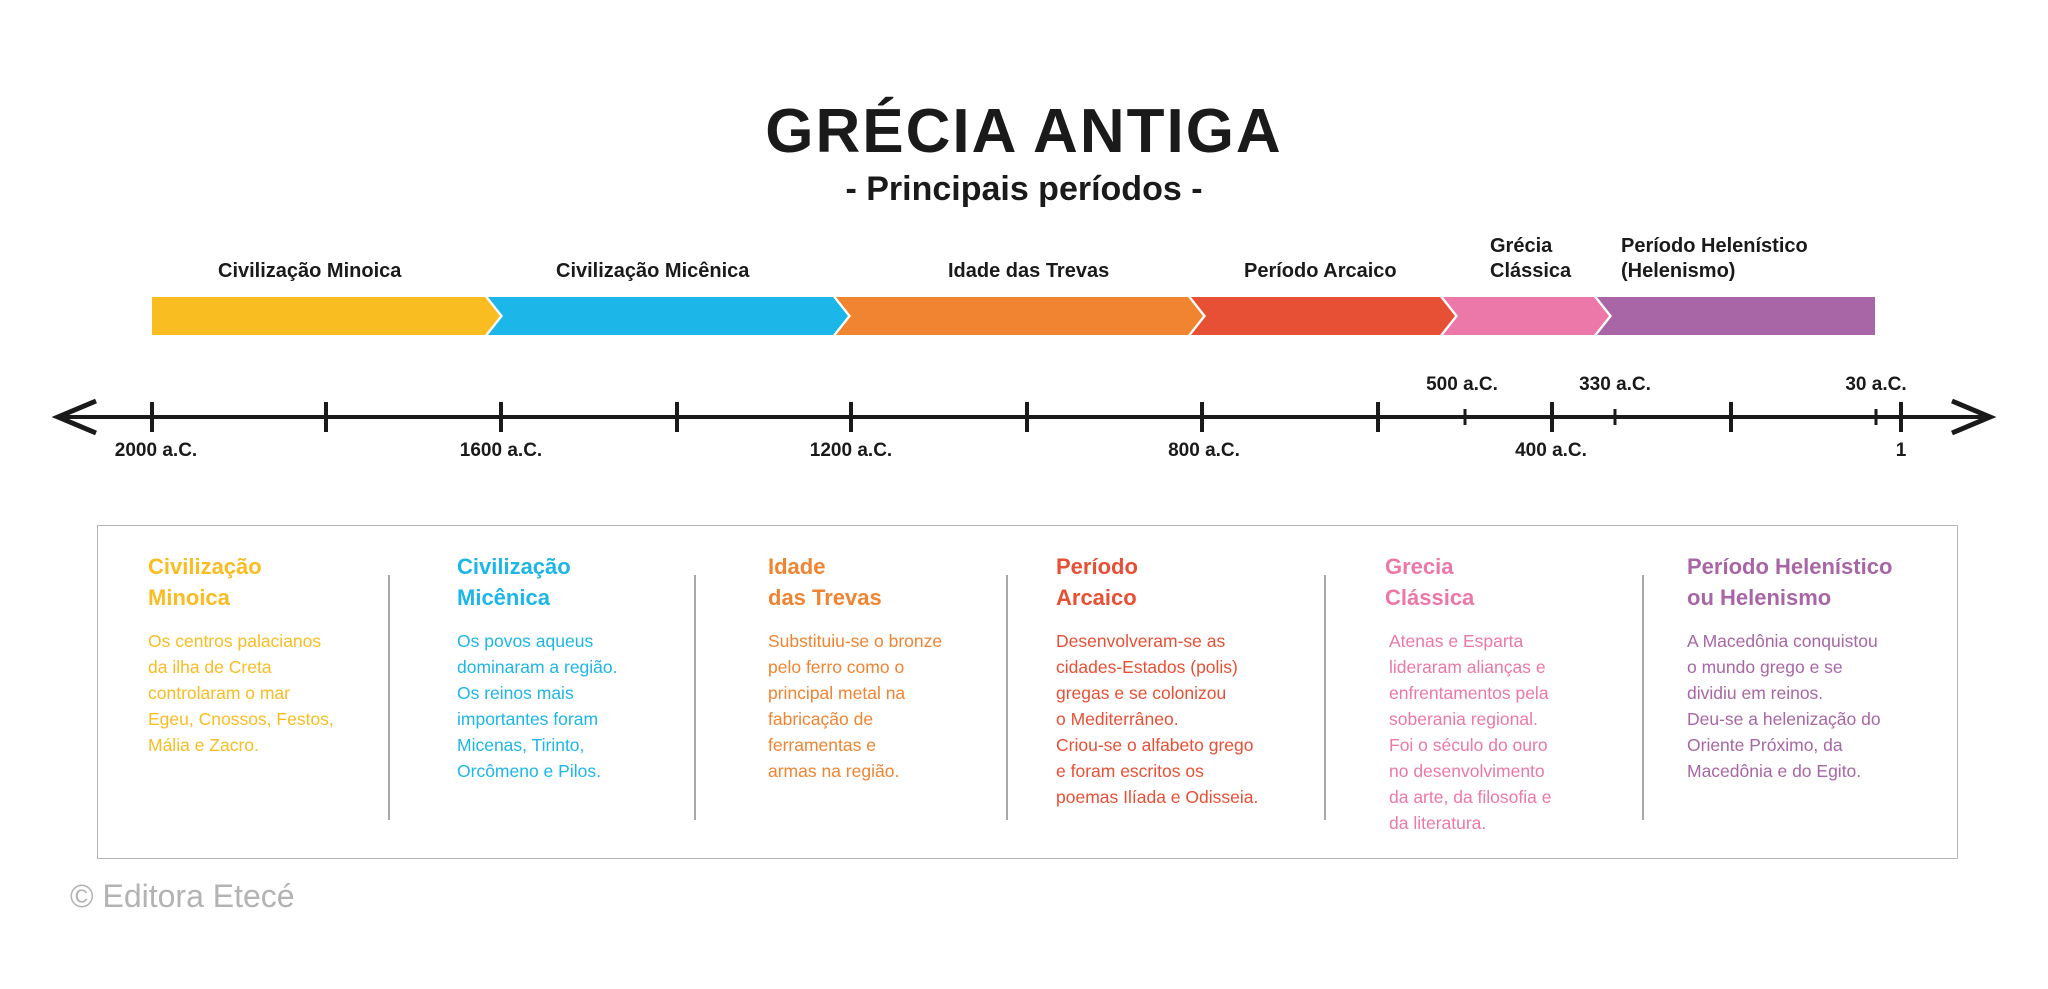 The image size is (2048, 989). What do you see at coordinates (501, 450) in the screenshot?
I see `axis-label-1600bc: 1600 a.C.` at bounding box center [501, 450].